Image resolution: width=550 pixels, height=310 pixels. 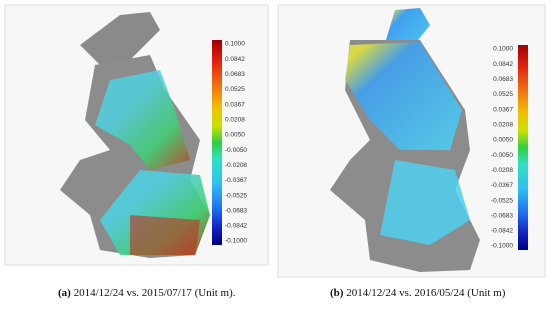 What do you see at coordinates (426, 293) in the screenshot?
I see `caption-text: 2014/12/24 vs. 2016/05/24 (Unit m)` at bounding box center [426, 293].